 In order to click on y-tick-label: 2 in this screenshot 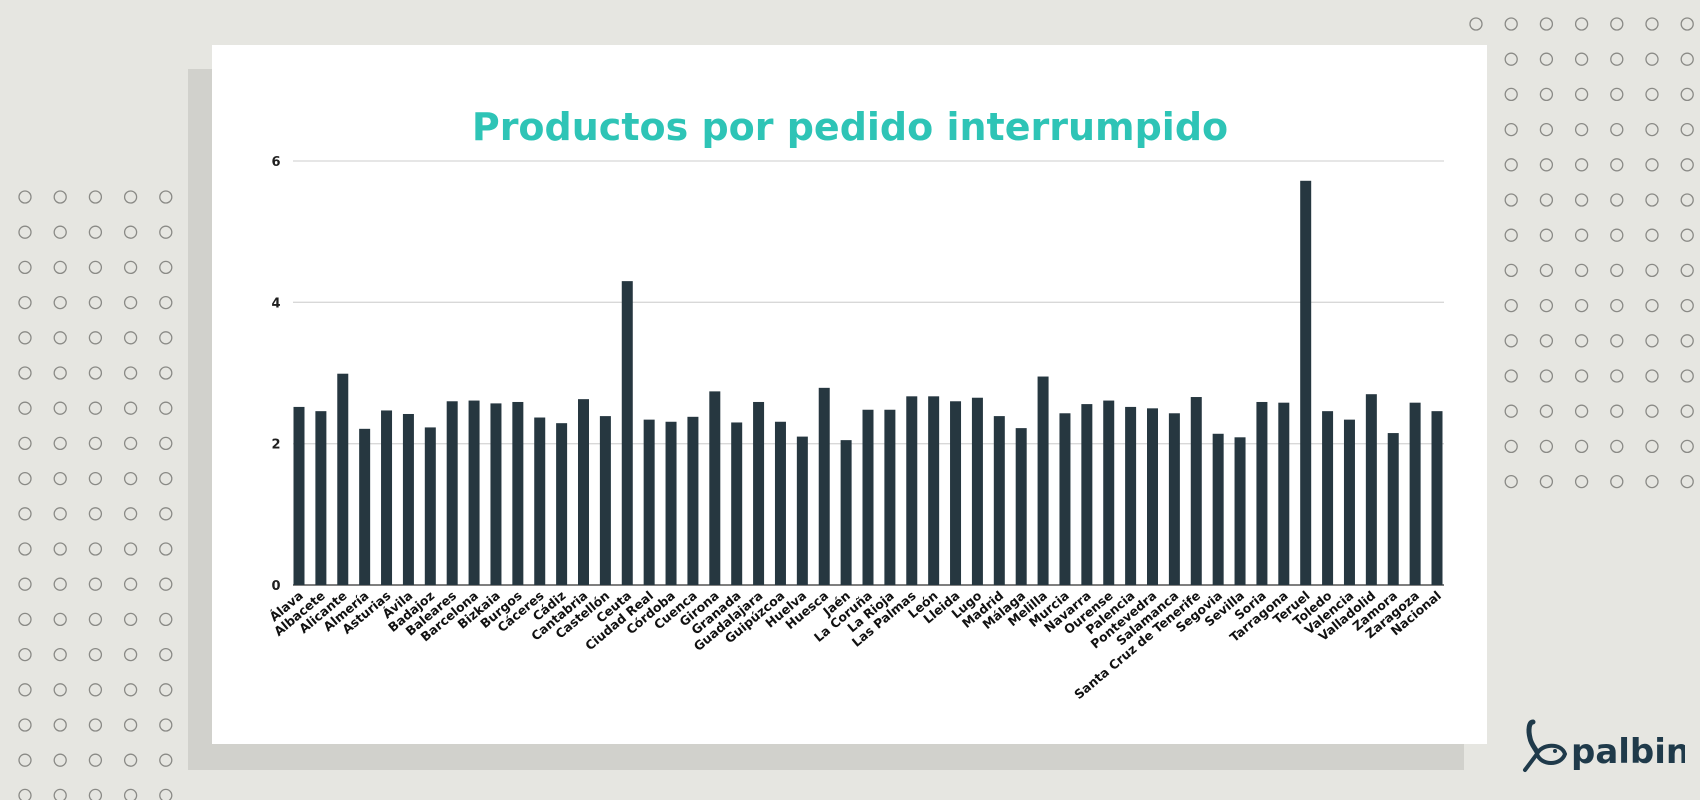, I will do `click(275, 445)`.